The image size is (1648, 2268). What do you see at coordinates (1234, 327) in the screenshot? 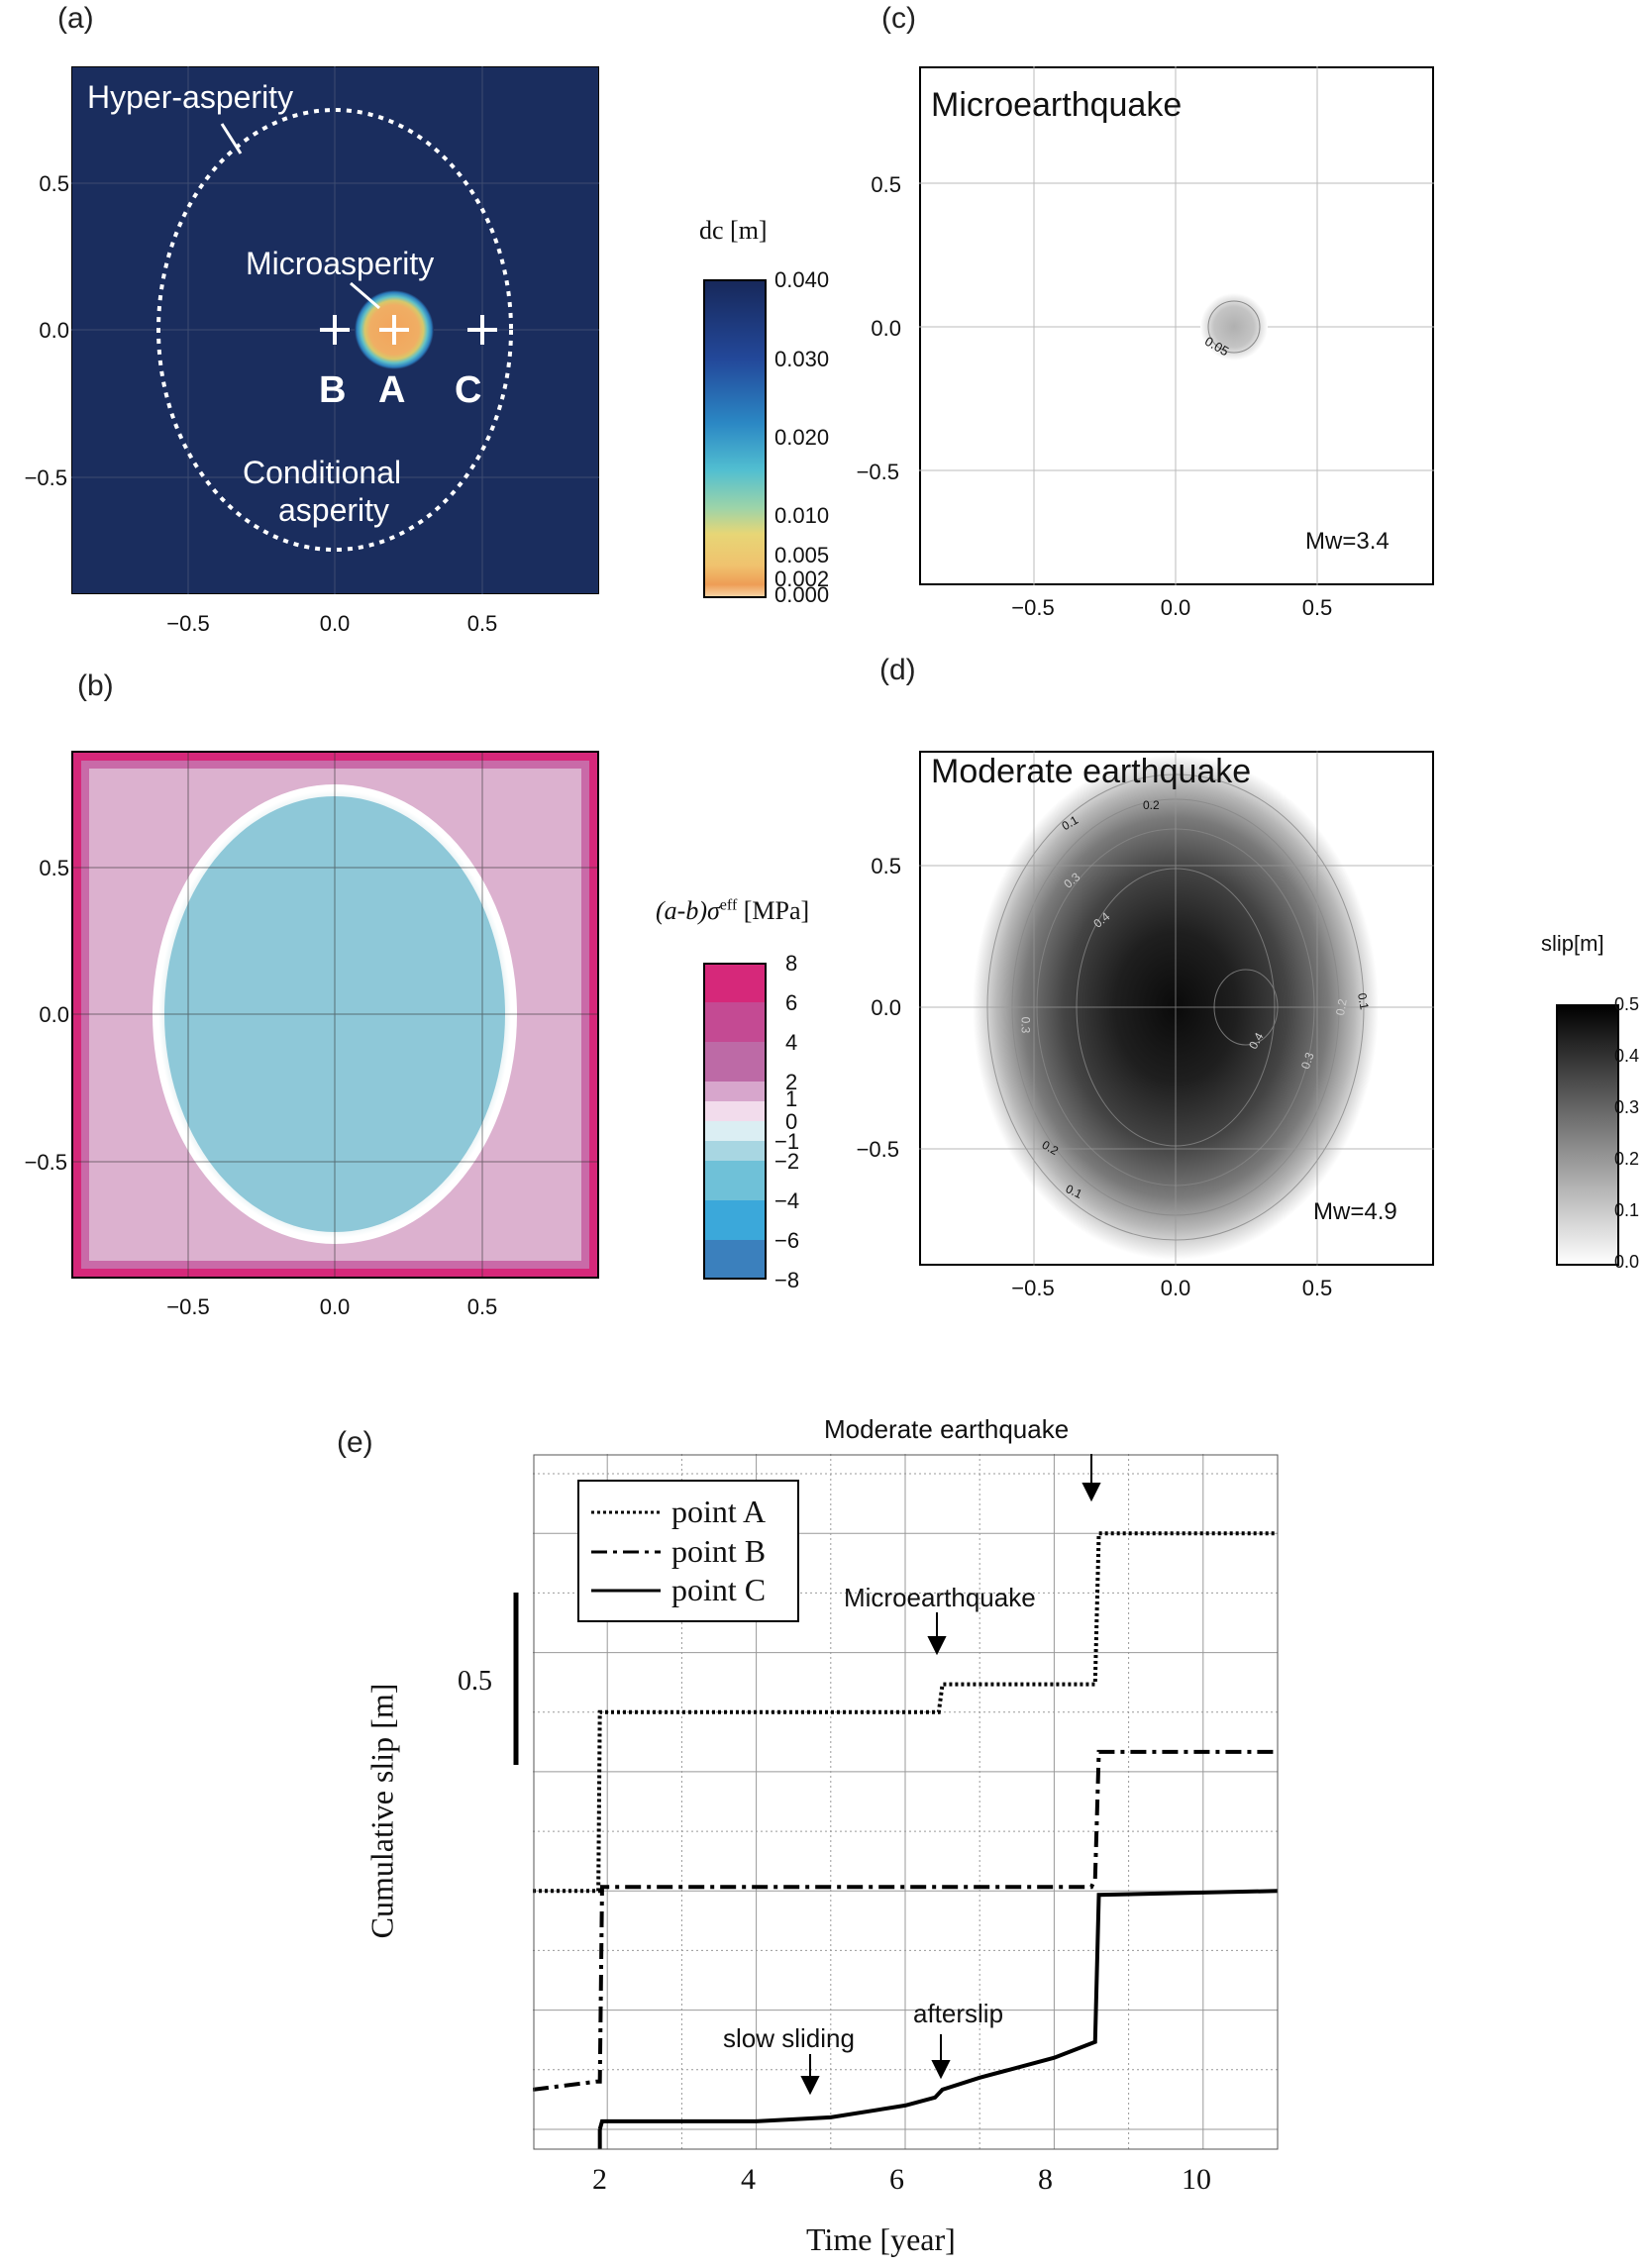
I see `microearthquake-slip-blob` at bounding box center [1234, 327].